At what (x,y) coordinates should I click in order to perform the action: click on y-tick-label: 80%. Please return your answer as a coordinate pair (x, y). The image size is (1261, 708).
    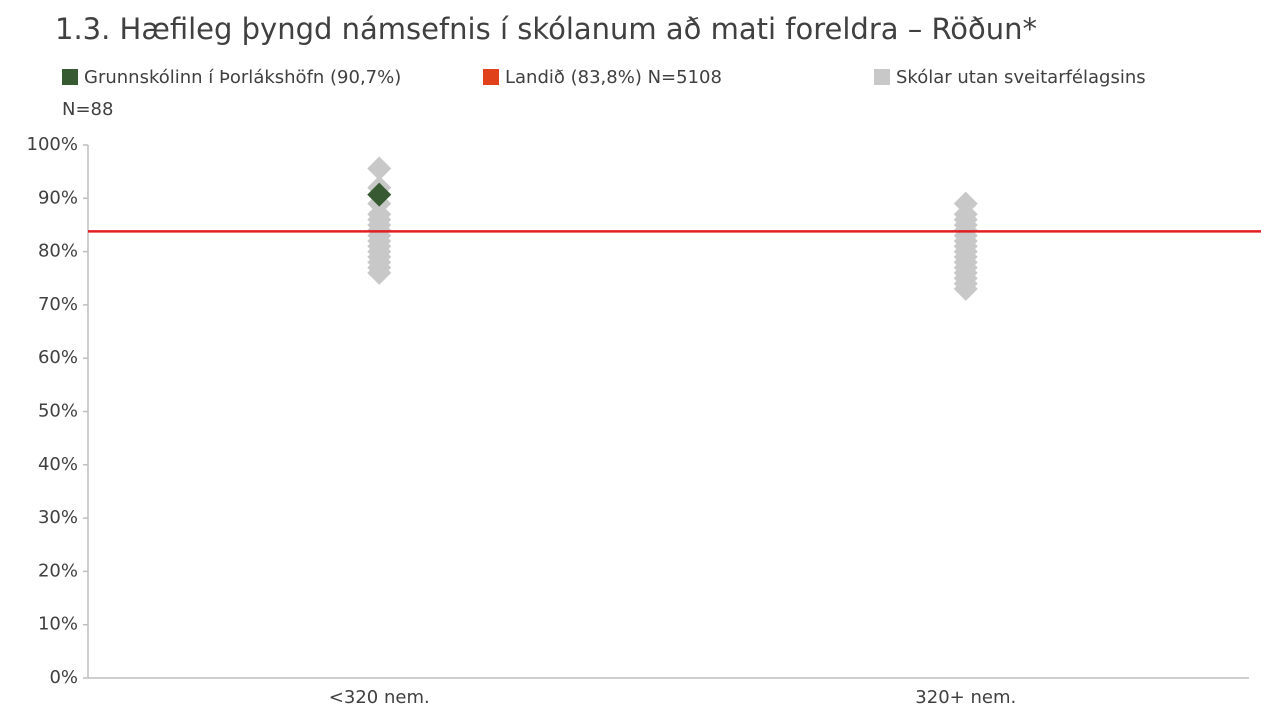
    Looking at the image, I should click on (58, 251).